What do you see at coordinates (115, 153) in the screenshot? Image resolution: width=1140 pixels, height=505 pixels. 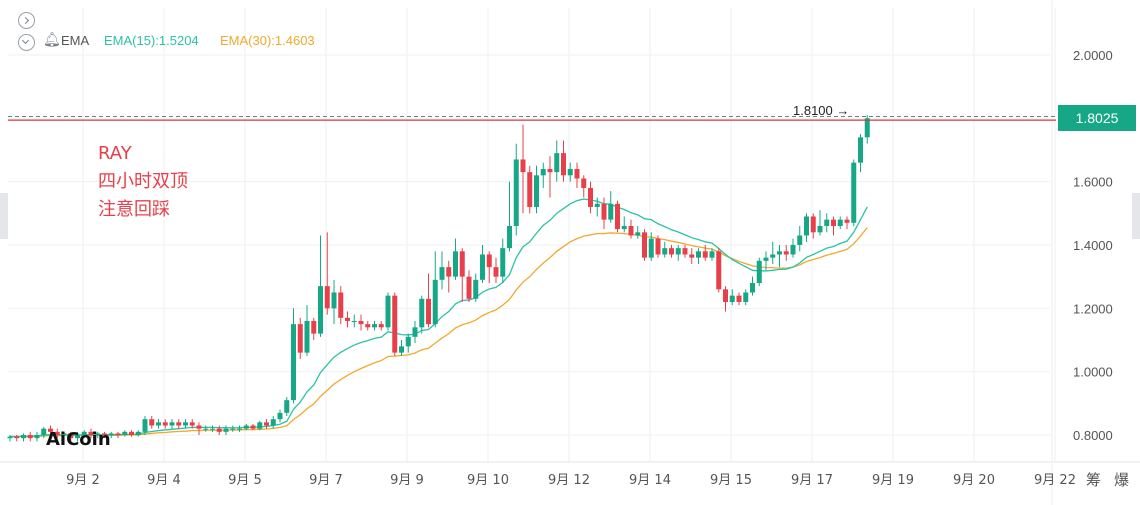 I see `annotation-symbol: RAY` at bounding box center [115, 153].